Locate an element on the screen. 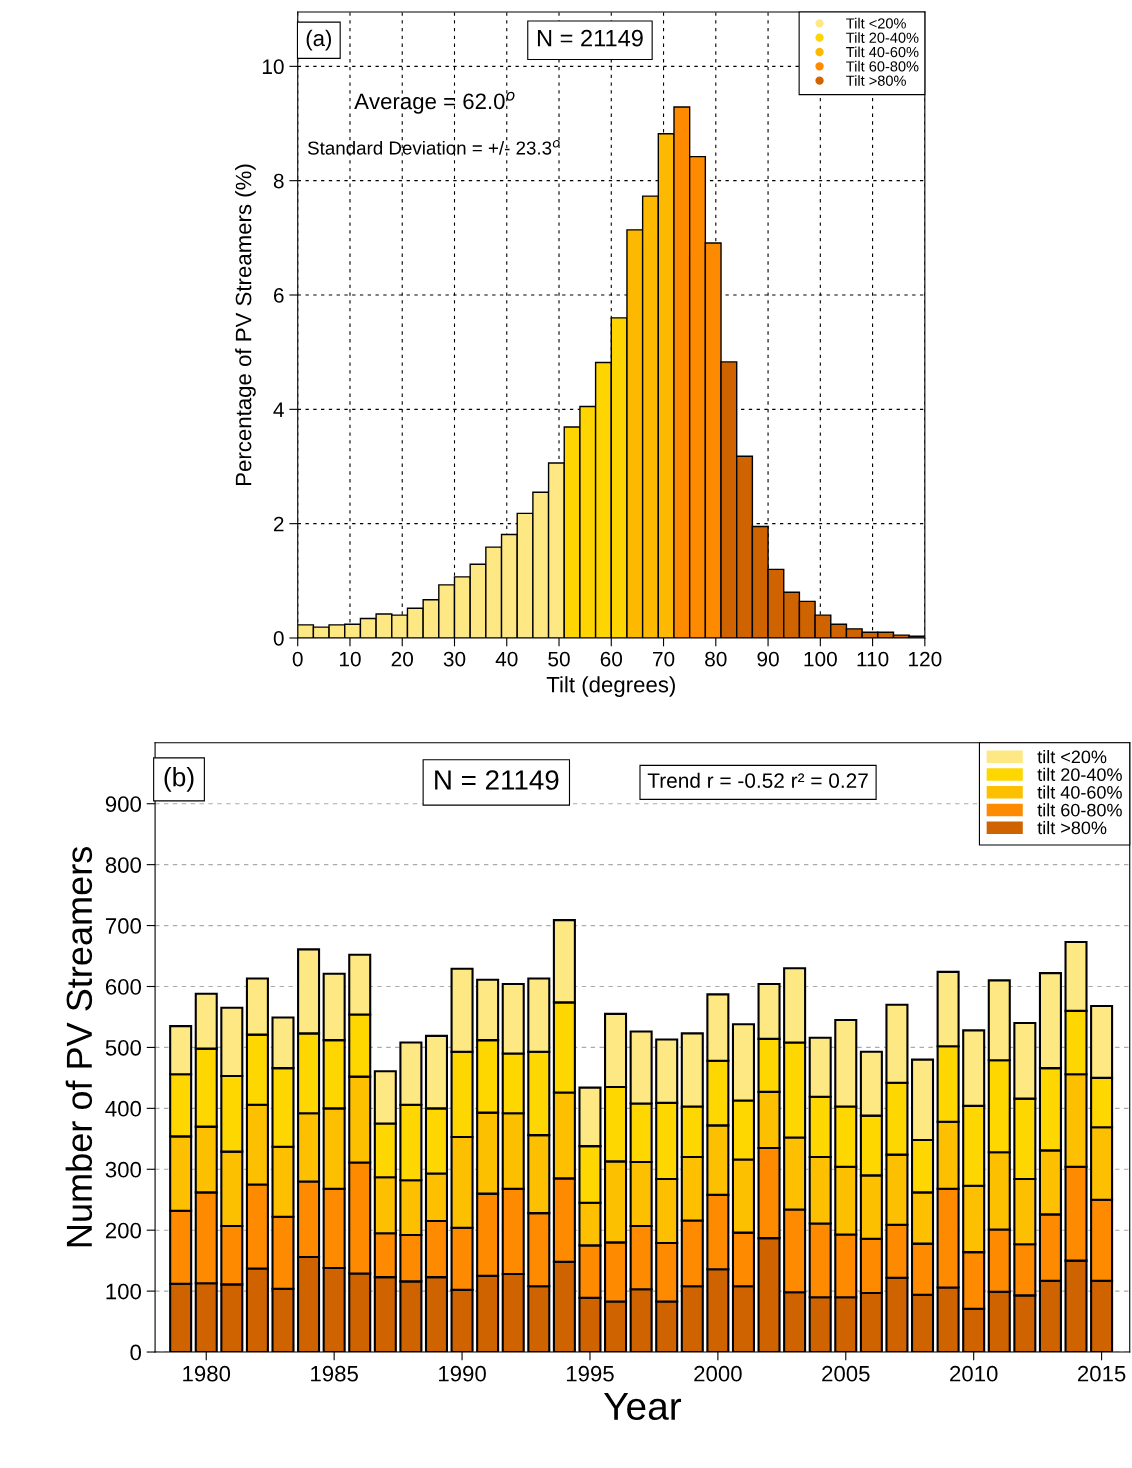 Image resolution: width=1132 pixels, height=1468 pixels. y-tick-label: 200 is located at coordinates (123, 1230).